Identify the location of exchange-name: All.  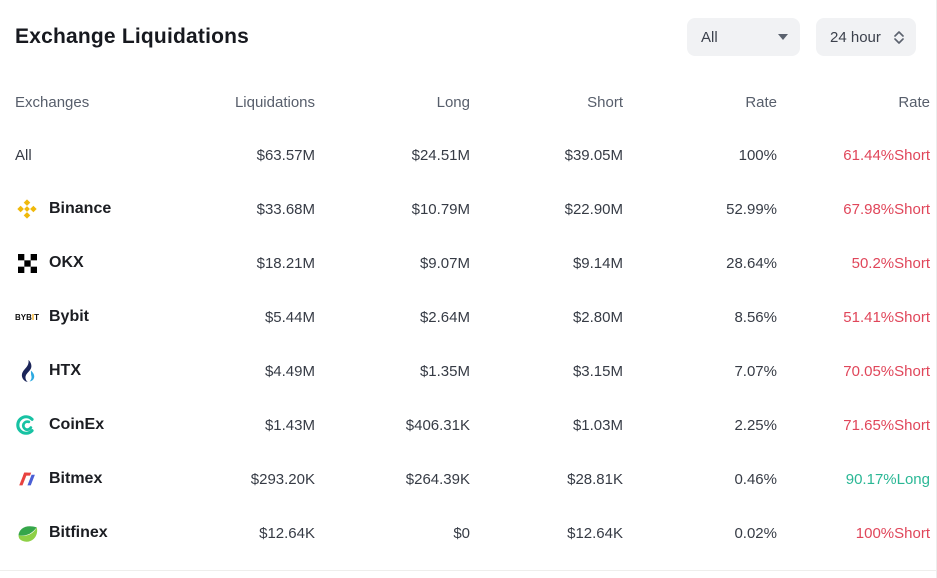
(23, 155).